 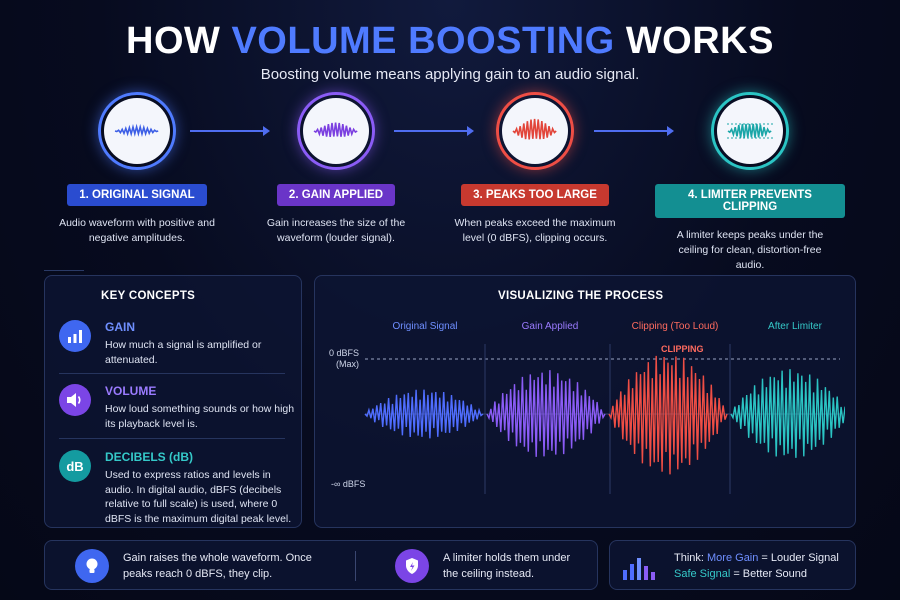 What do you see at coordinates (699, 41) in the screenshot?
I see `title-suffix: WORKS` at bounding box center [699, 41].